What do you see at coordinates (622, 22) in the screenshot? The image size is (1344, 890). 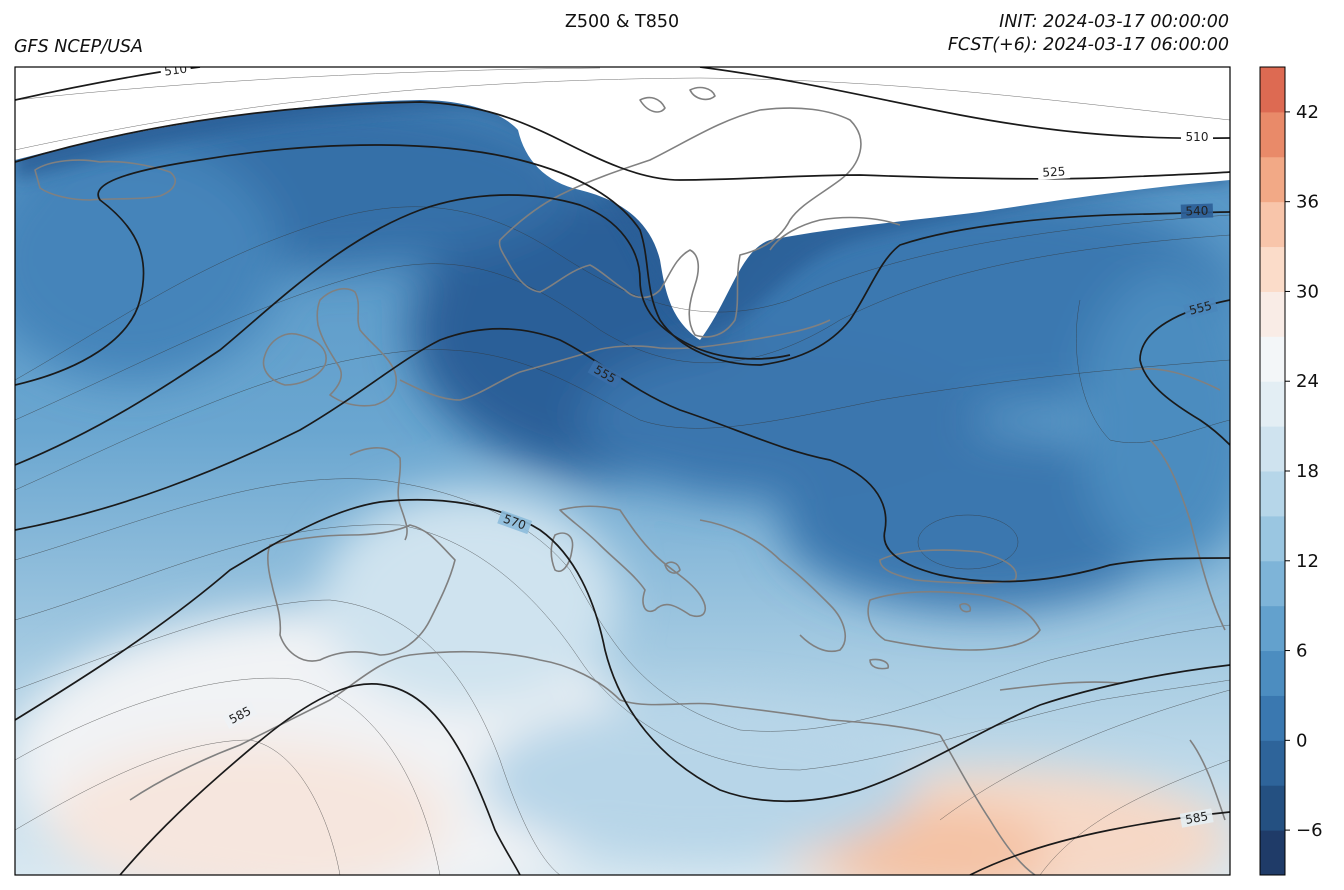 I see `chart-title: Z500 & T850` at bounding box center [622, 22].